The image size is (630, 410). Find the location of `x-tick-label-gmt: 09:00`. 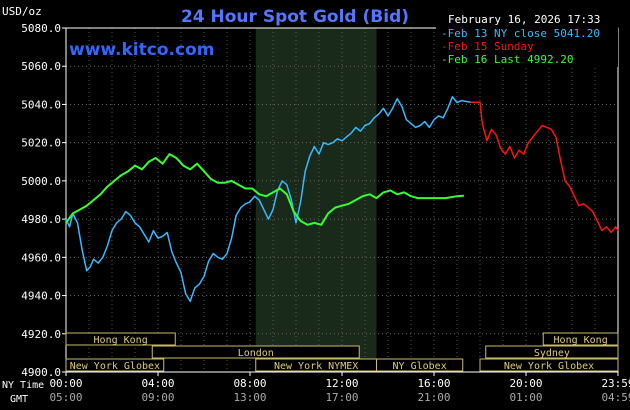

x-tick-label-gmt: 09:00 is located at coordinates (157, 397).